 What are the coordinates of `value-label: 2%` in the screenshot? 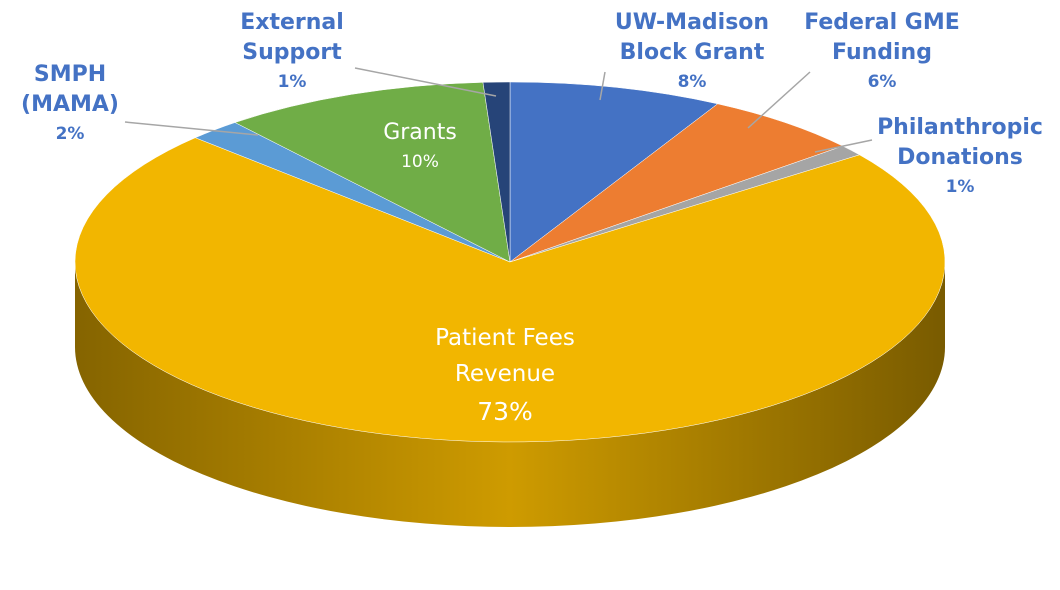 It's located at (70, 134).